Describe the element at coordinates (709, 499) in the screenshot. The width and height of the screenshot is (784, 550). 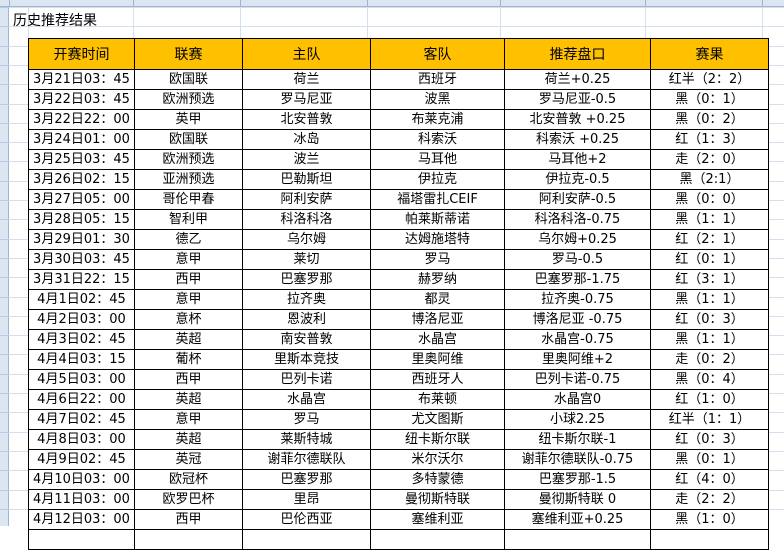
I see `cell-result: 走（2：2）` at that location.